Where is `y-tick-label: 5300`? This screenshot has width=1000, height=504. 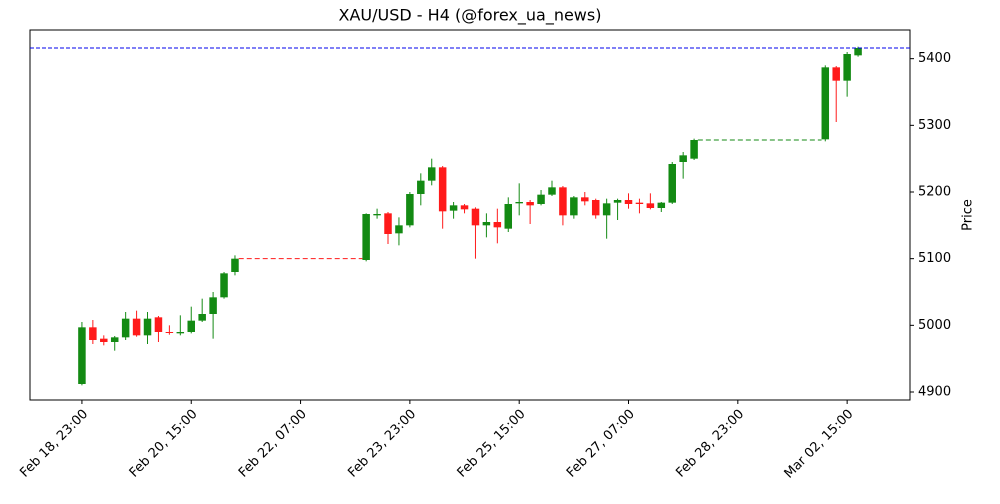
y-tick-label: 5300 is located at coordinates (934, 125).